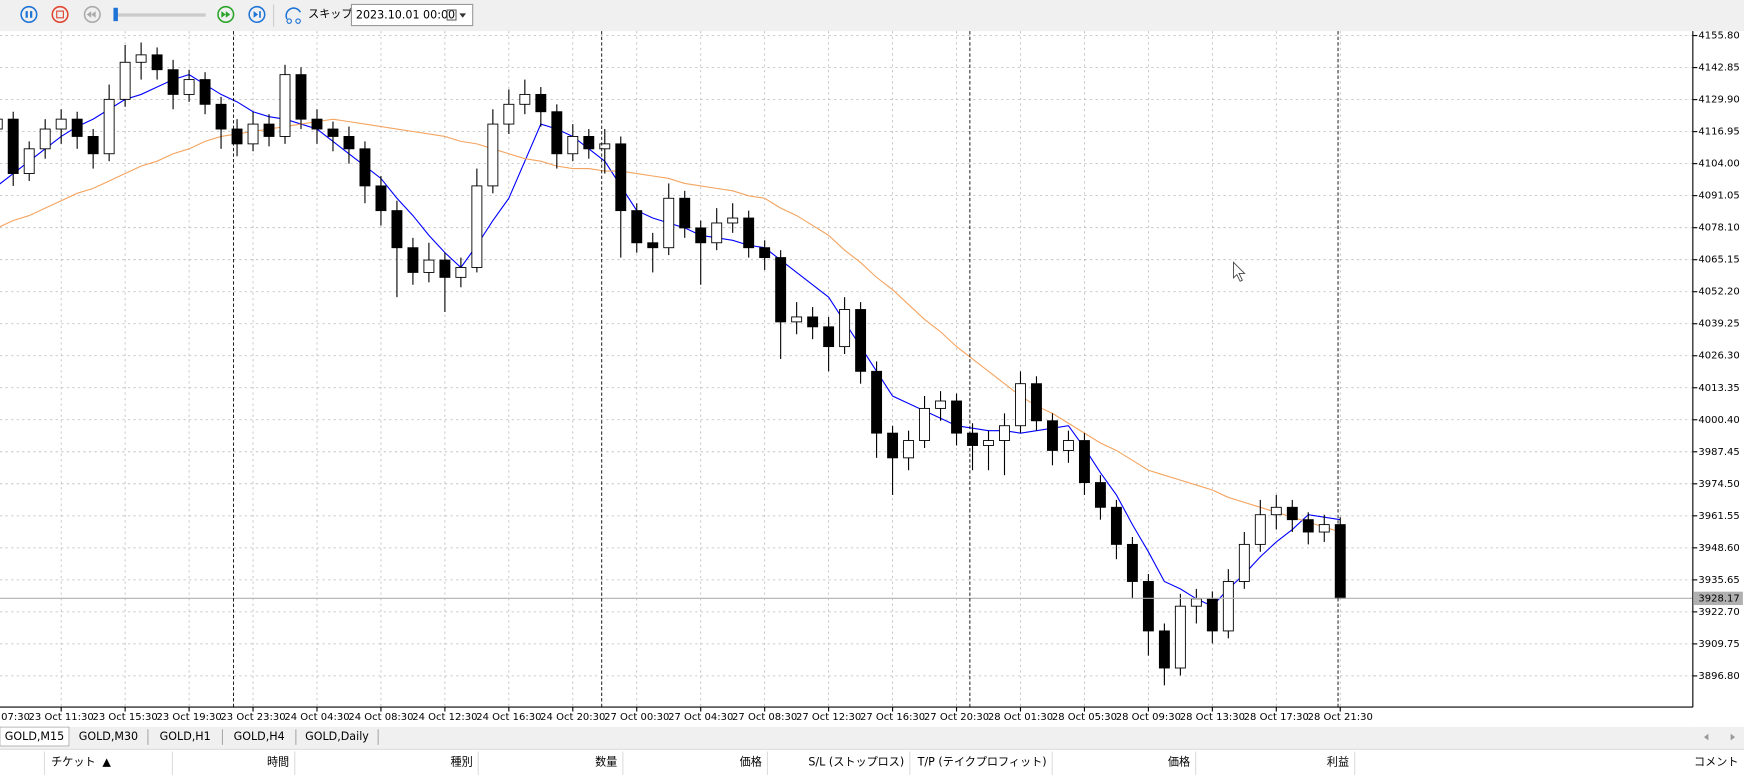 The height and width of the screenshot is (776, 1744). Describe the element at coordinates (606, 762) in the screenshot. I see `column-header: 数量` at that location.